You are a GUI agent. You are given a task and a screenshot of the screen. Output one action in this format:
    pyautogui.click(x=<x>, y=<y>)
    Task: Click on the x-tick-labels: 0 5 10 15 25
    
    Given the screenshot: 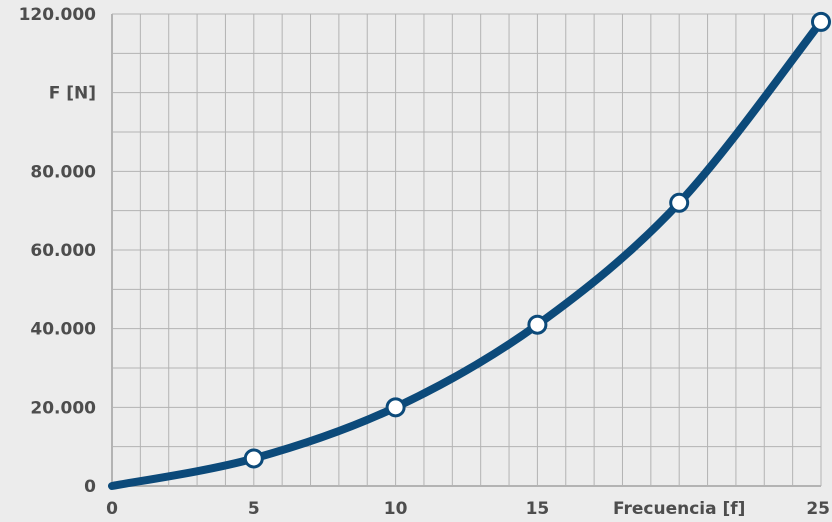 What is the action you would take?
    pyautogui.click(x=468, y=509)
    